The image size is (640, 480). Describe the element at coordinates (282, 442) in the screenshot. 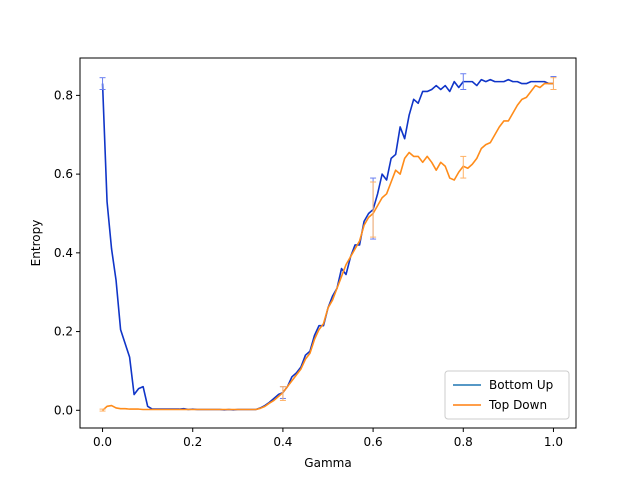

I see `x-tick-label: 0.4` at that location.